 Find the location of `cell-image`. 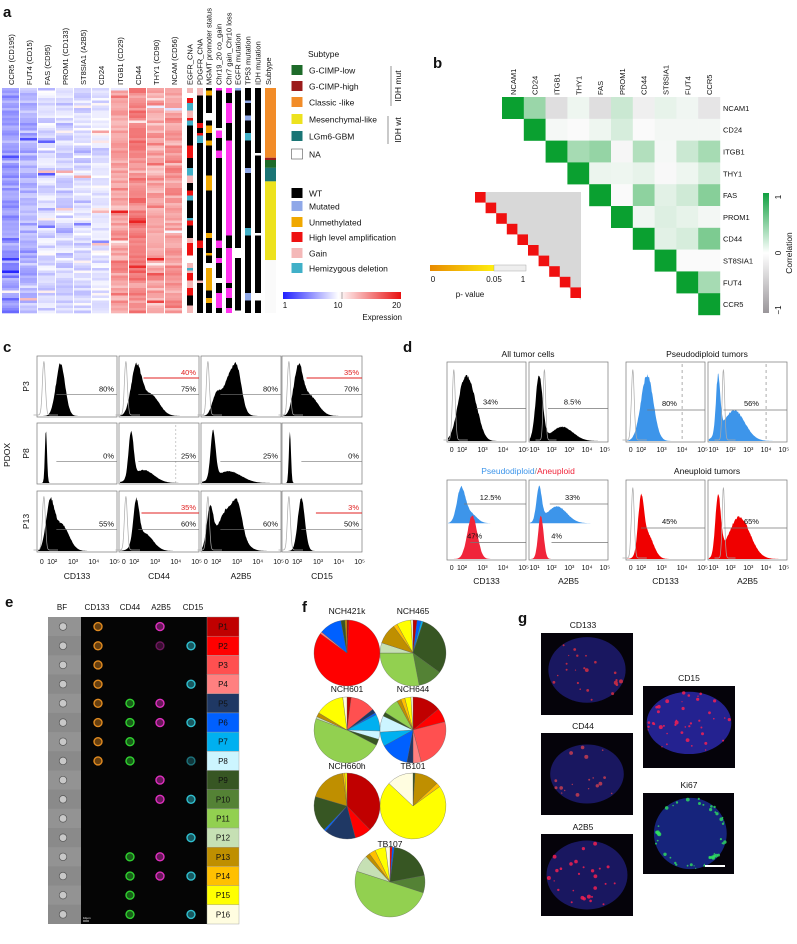

cell-image is located at coordinates (63, 684).